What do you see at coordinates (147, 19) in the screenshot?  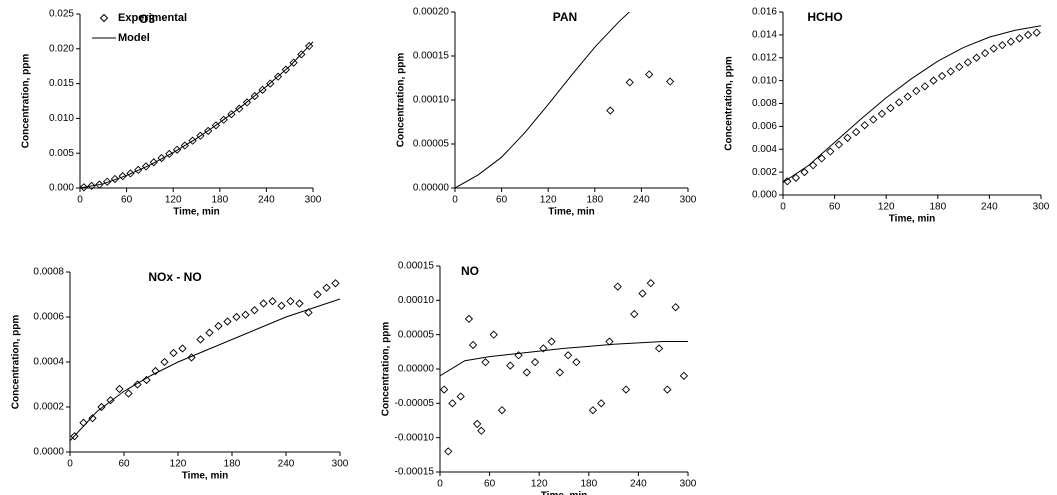 I see `chart-title: O3` at bounding box center [147, 19].